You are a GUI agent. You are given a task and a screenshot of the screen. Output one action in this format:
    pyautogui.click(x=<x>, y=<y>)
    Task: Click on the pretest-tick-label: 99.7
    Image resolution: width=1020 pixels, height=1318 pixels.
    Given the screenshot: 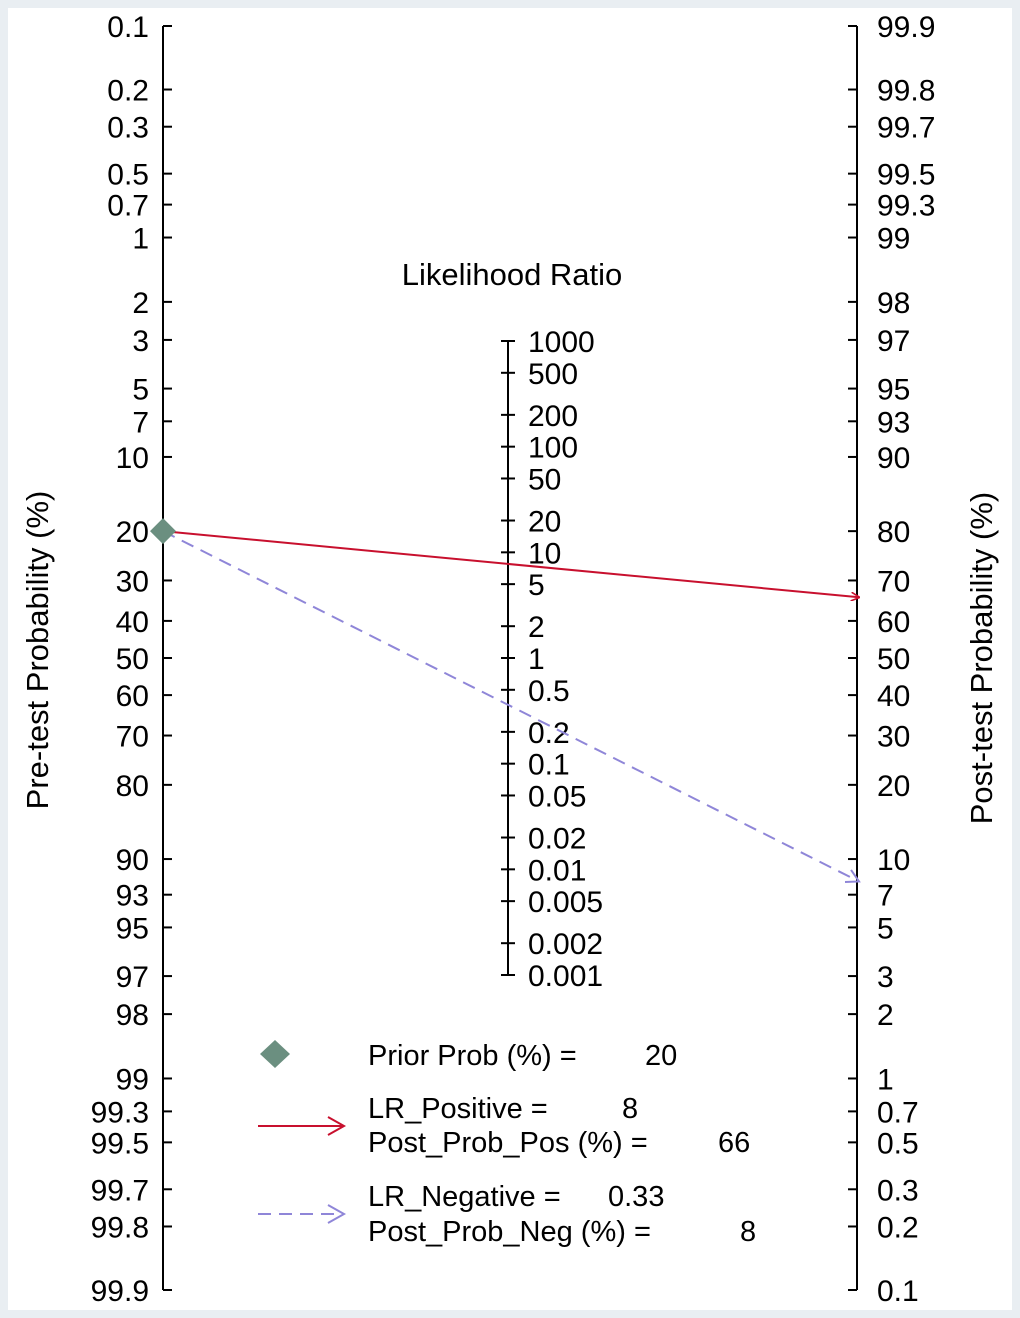 What is the action you would take?
    pyautogui.click(x=120, y=1190)
    